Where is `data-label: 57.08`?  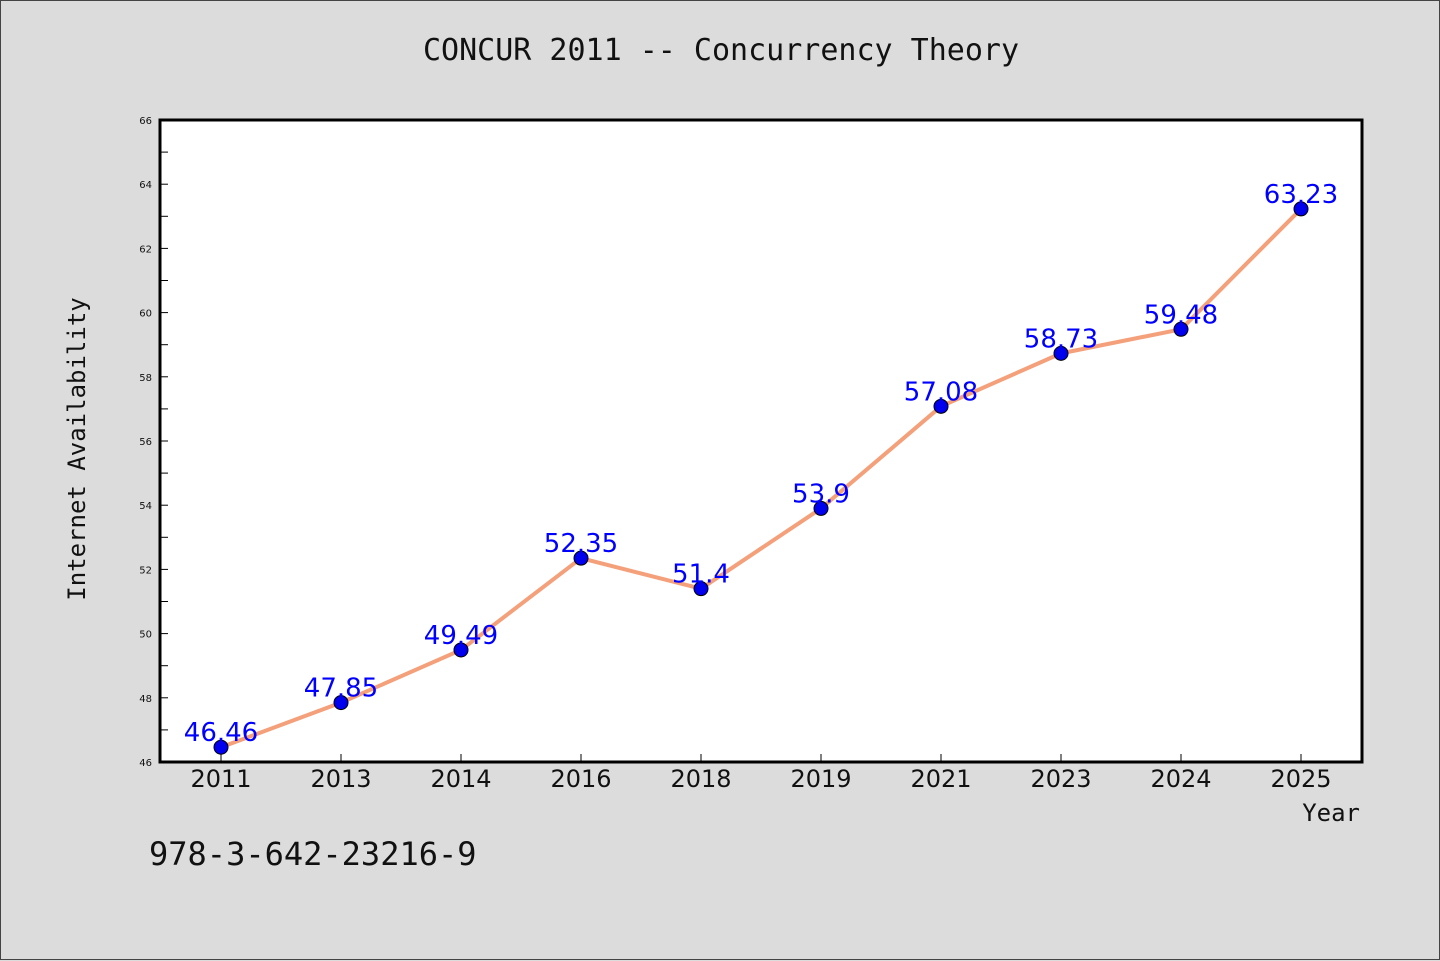 data-label: 57.08 is located at coordinates (941, 392).